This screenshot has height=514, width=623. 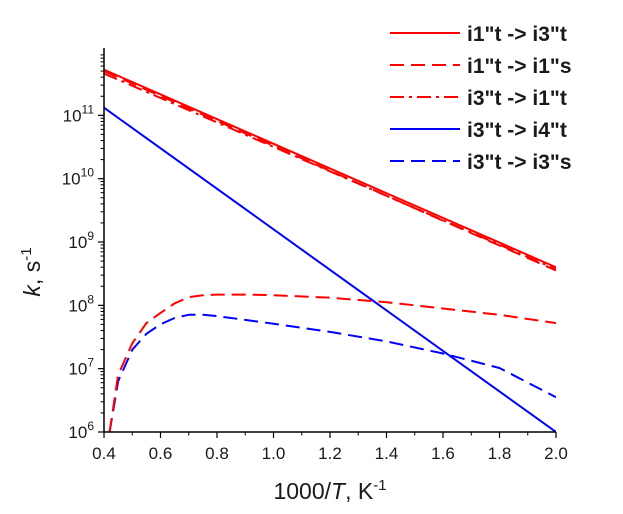 I want to click on y-tick-label-exp: 9, so click(x=90, y=236).